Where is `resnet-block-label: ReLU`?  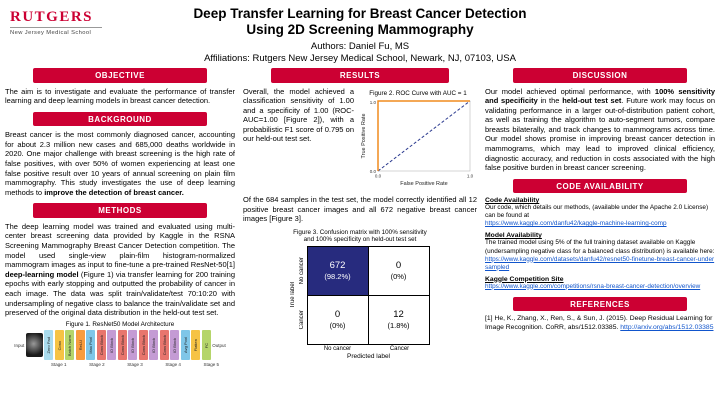 resnet-block-label: ReLU is located at coordinates (80, 345).